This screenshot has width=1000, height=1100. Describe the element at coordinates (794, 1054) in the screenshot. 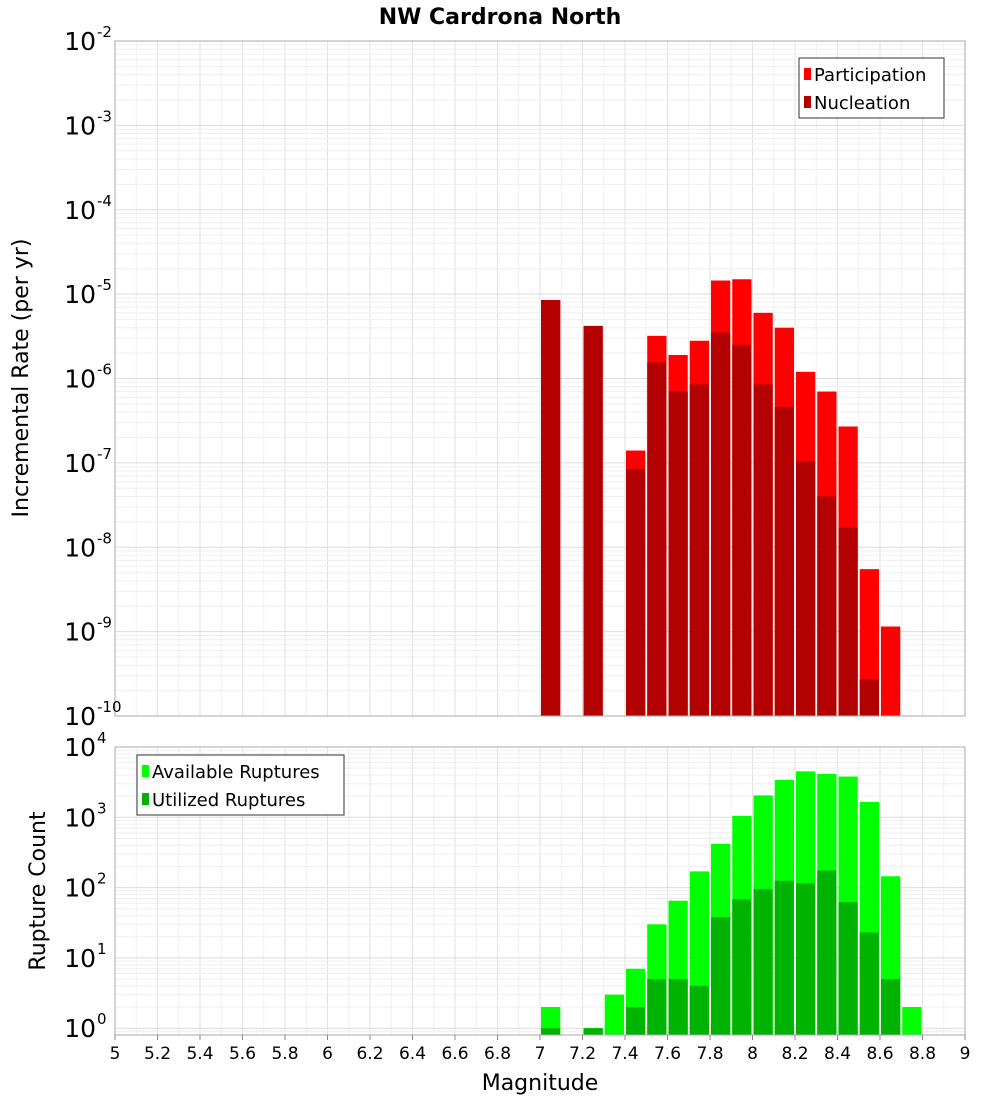

I see `x-tick-label: 8.2` at that location.